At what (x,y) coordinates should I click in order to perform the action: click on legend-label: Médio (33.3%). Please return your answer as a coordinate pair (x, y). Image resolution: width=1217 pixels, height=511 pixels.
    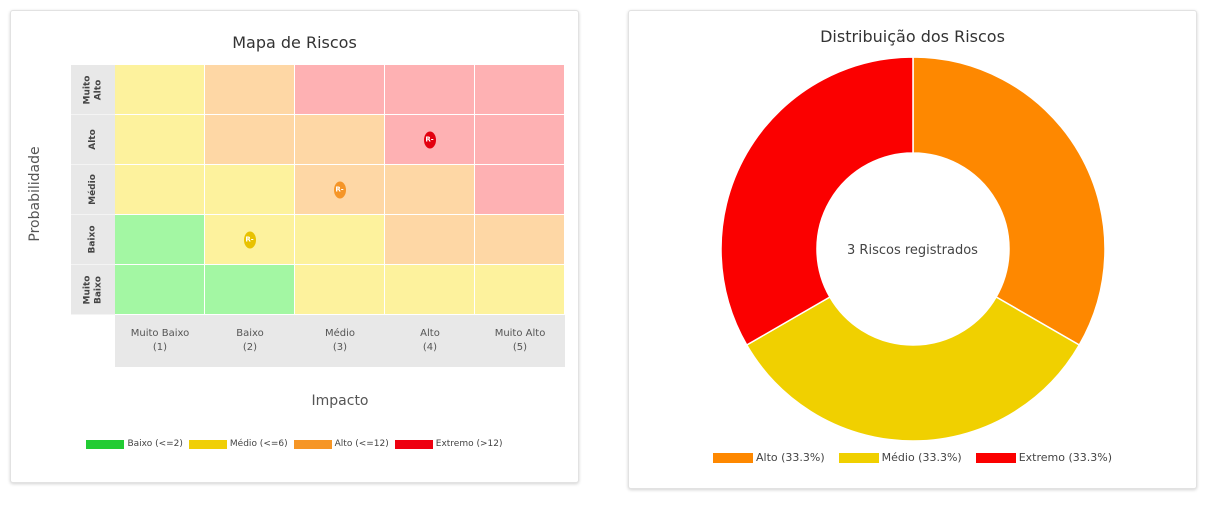
    Looking at the image, I should click on (921, 457).